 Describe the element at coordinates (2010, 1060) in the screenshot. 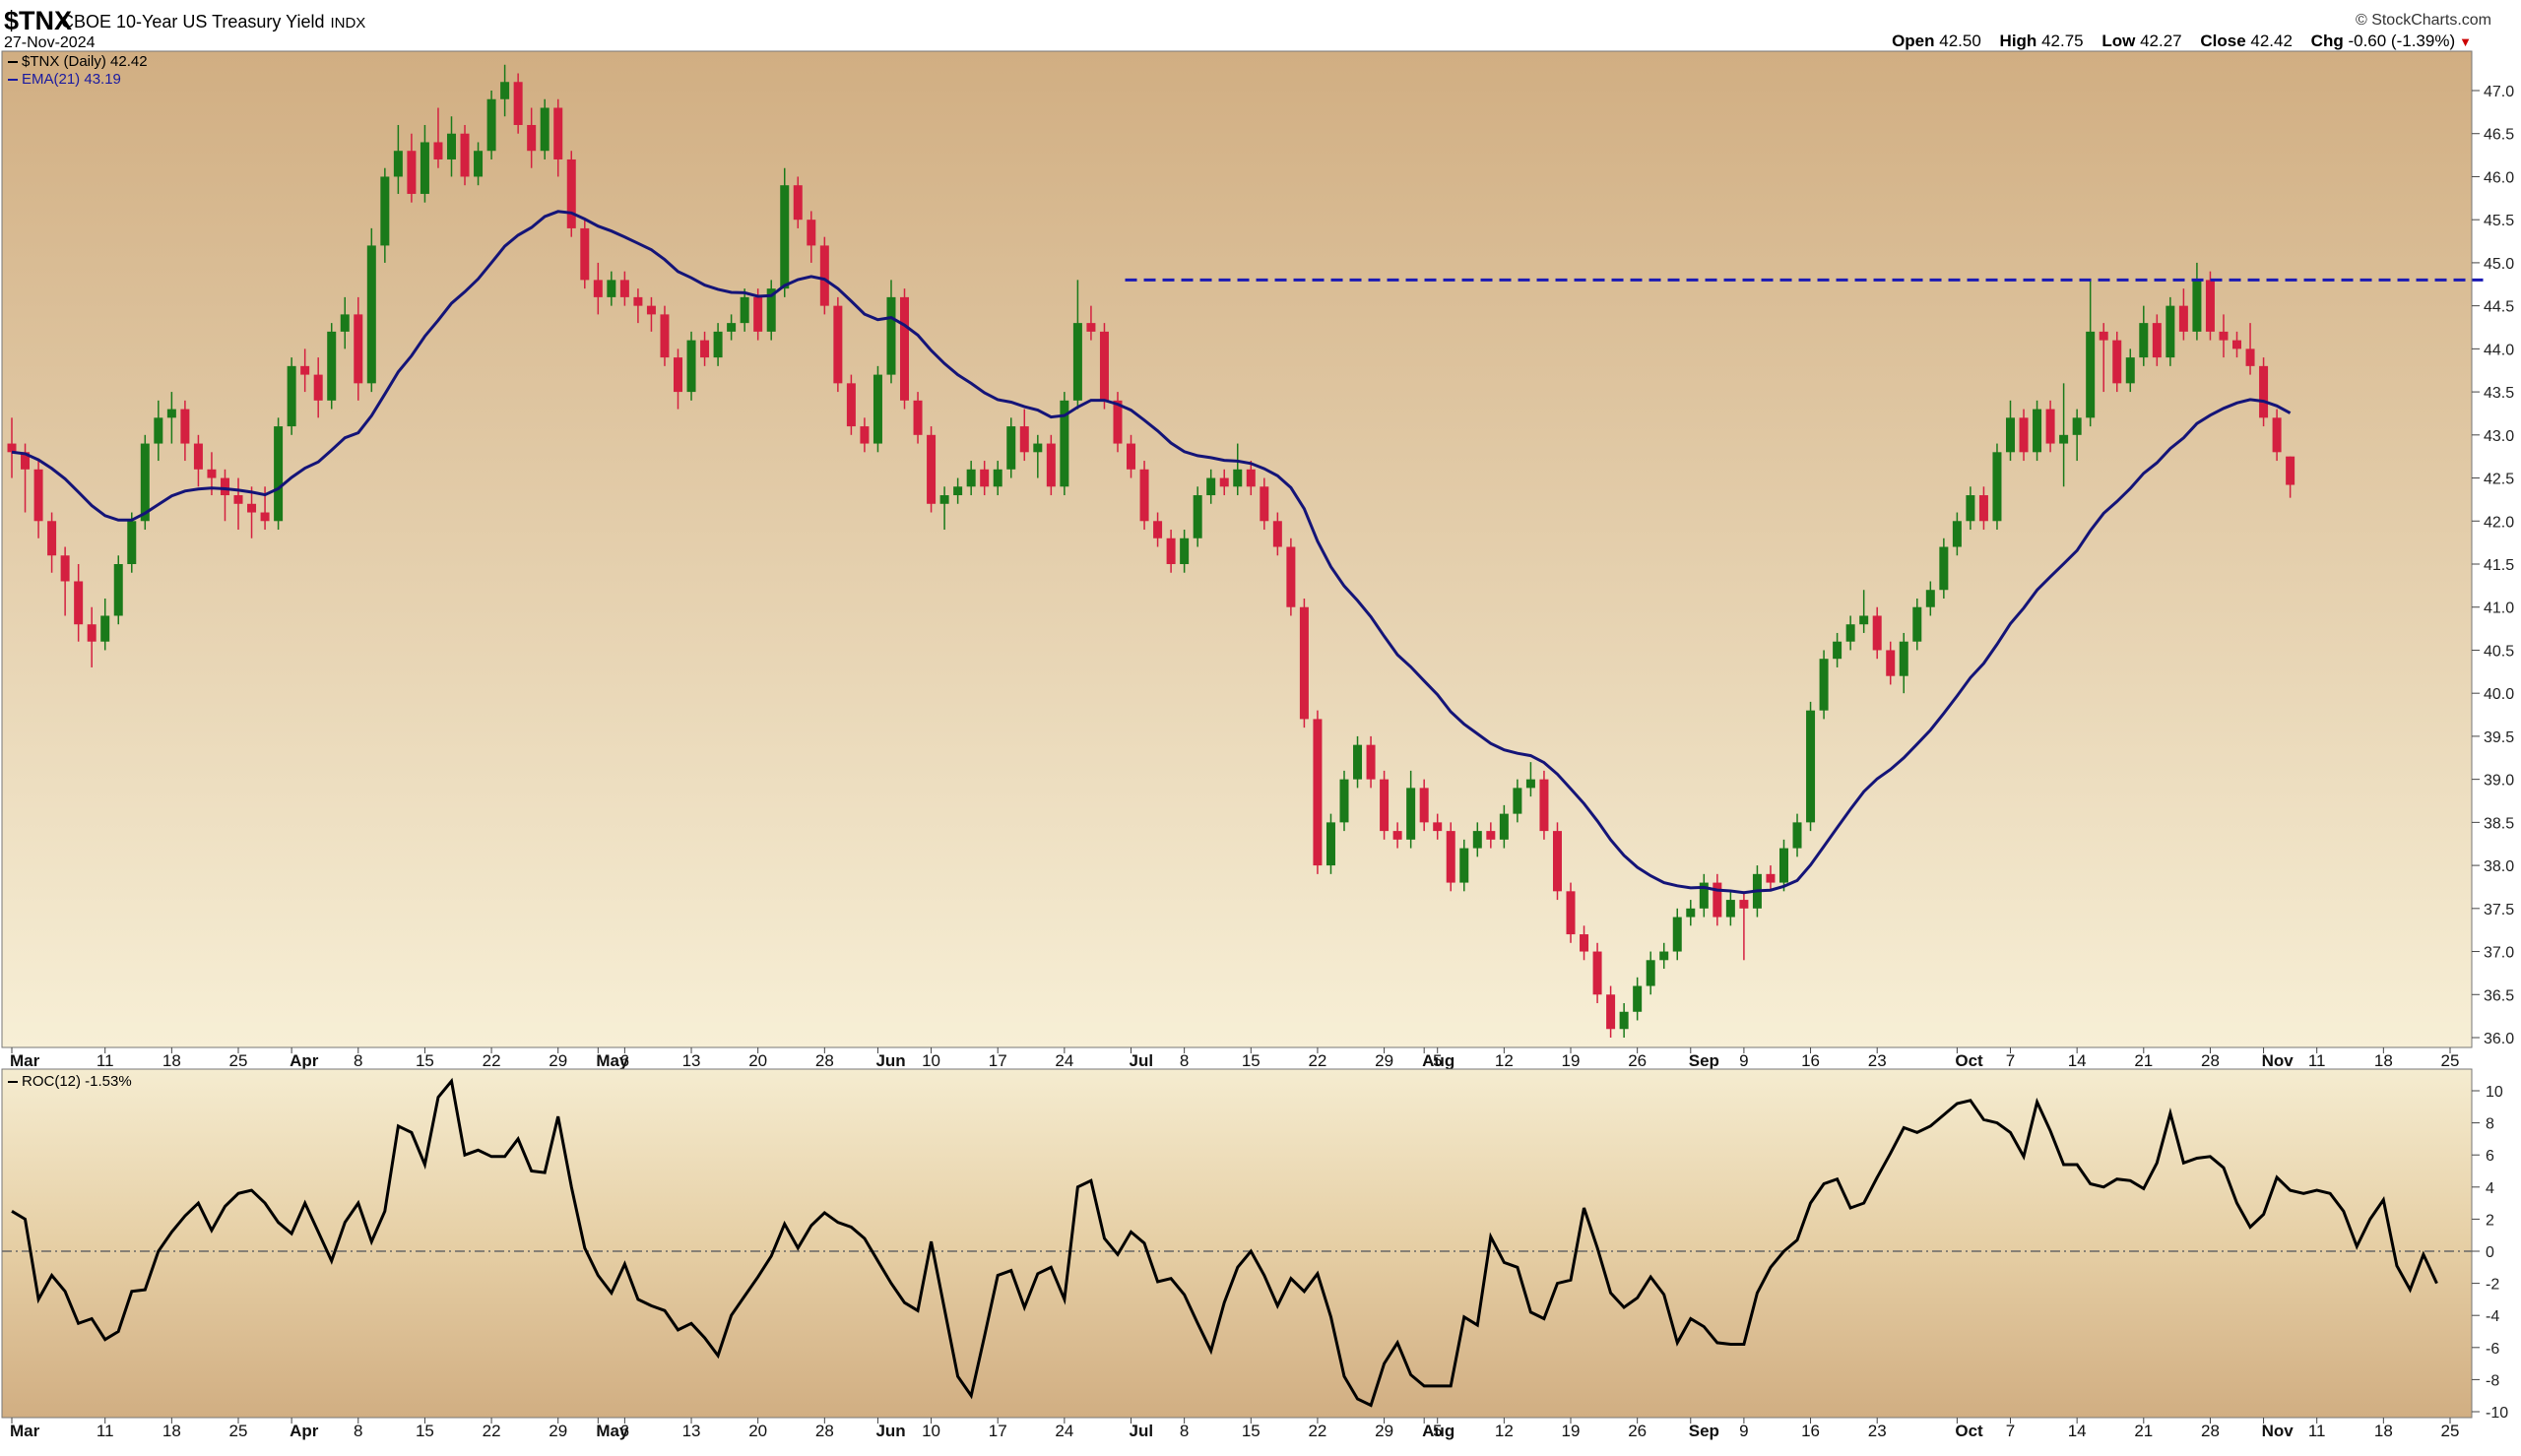

I see `price-x-label: 7` at that location.